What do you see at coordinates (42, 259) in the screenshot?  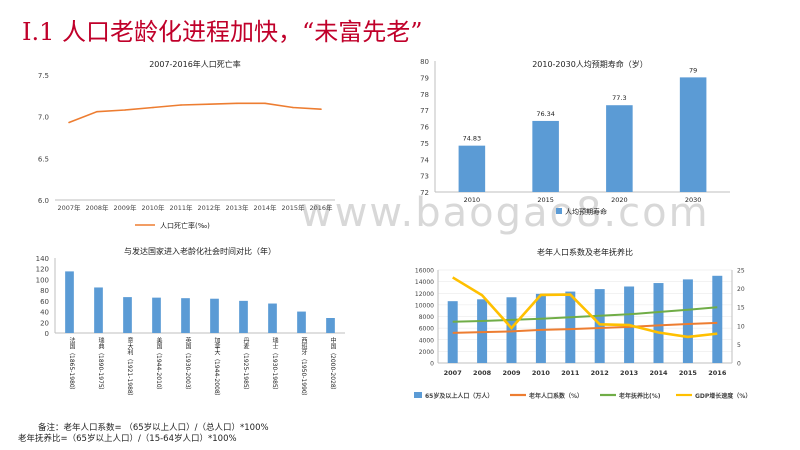 I see `y-tick-label: 140` at bounding box center [42, 259].